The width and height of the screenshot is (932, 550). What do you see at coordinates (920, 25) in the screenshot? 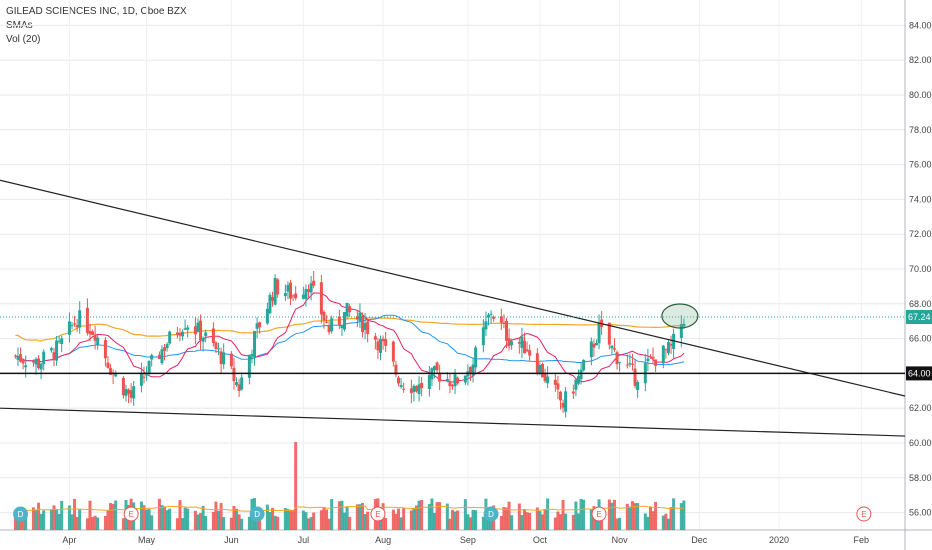
I see `price-tick-label: 84.00` at bounding box center [920, 25].